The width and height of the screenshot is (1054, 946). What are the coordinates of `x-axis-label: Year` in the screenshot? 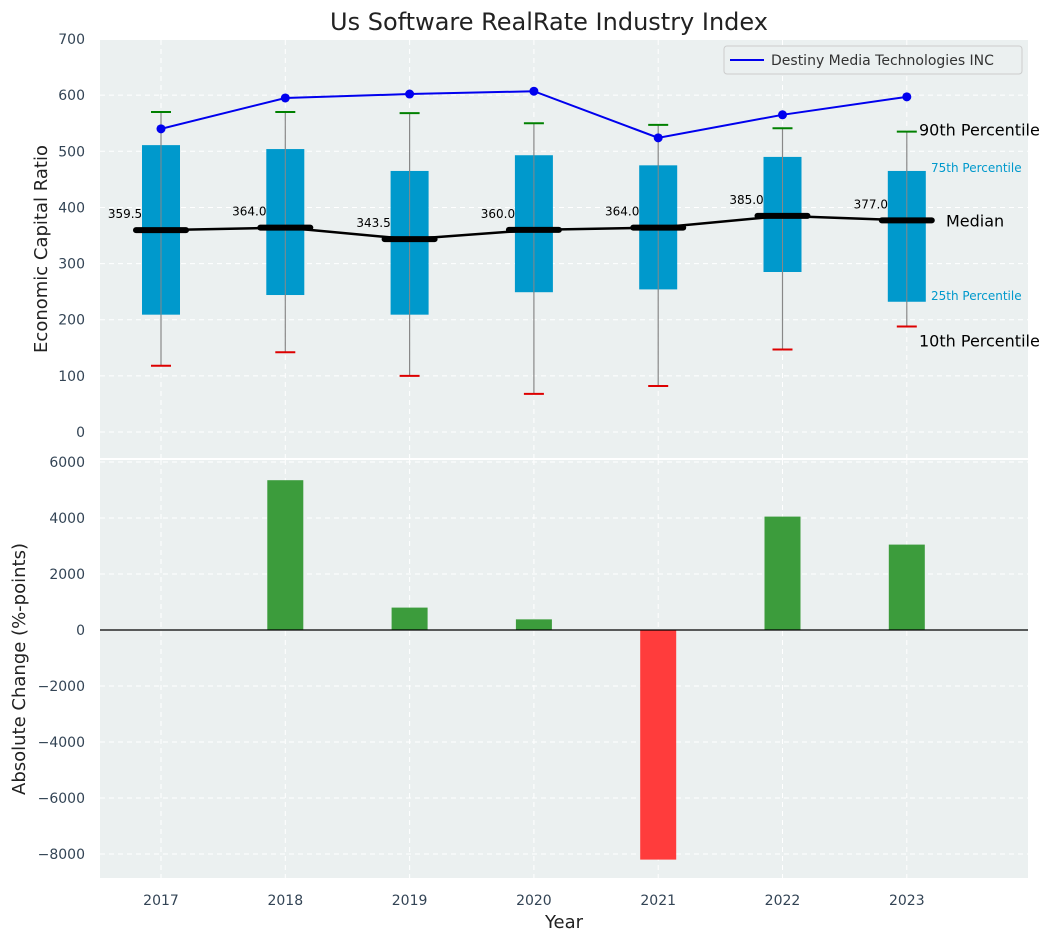 It's located at (564, 922).